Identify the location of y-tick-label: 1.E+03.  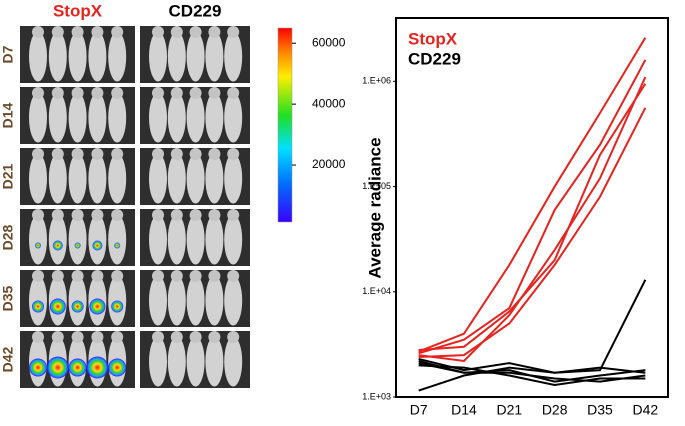
(376, 396).